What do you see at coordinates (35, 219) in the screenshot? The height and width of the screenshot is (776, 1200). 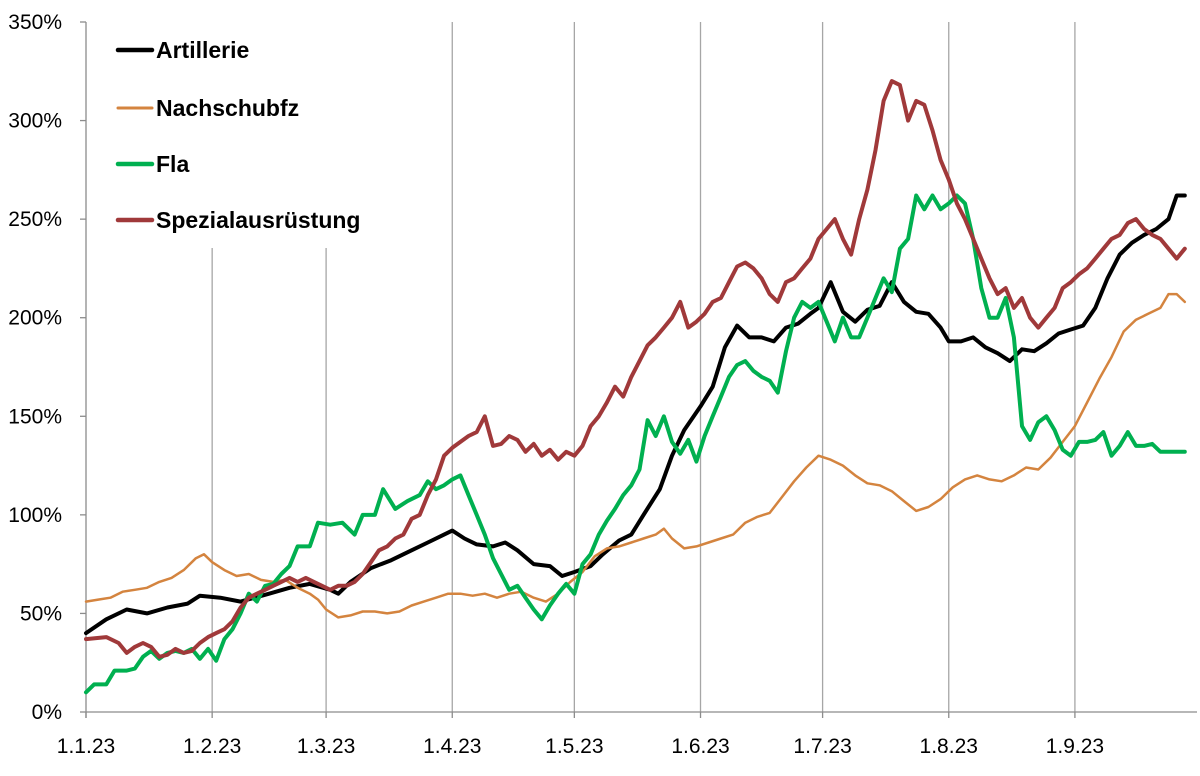 I see `y-tick-label: 250%` at bounding box center [35, 219].